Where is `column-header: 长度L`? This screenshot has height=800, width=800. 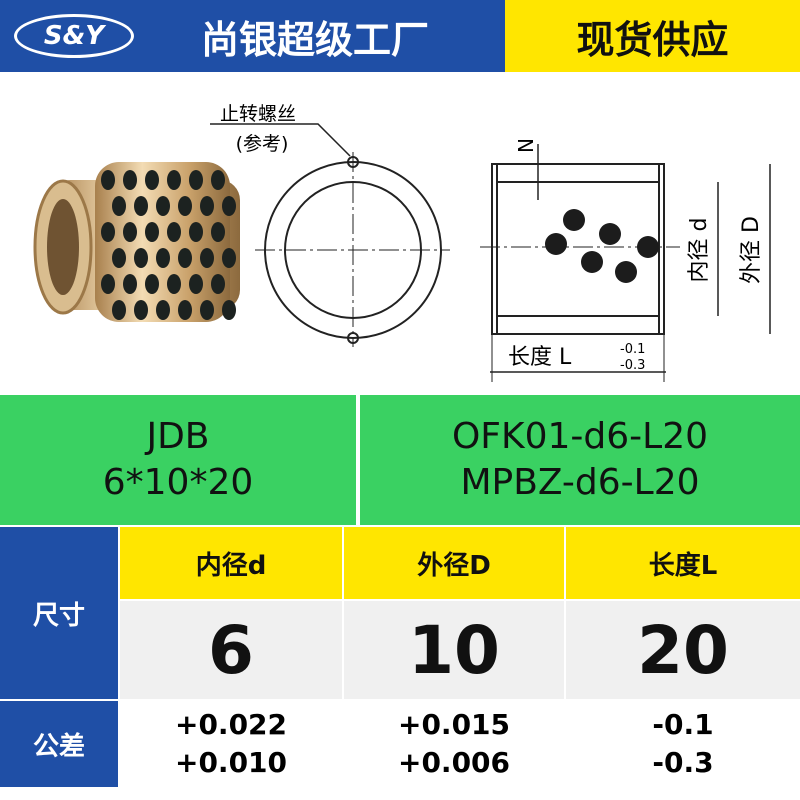
column-header: 长度L is located at coordinates (683, 563).